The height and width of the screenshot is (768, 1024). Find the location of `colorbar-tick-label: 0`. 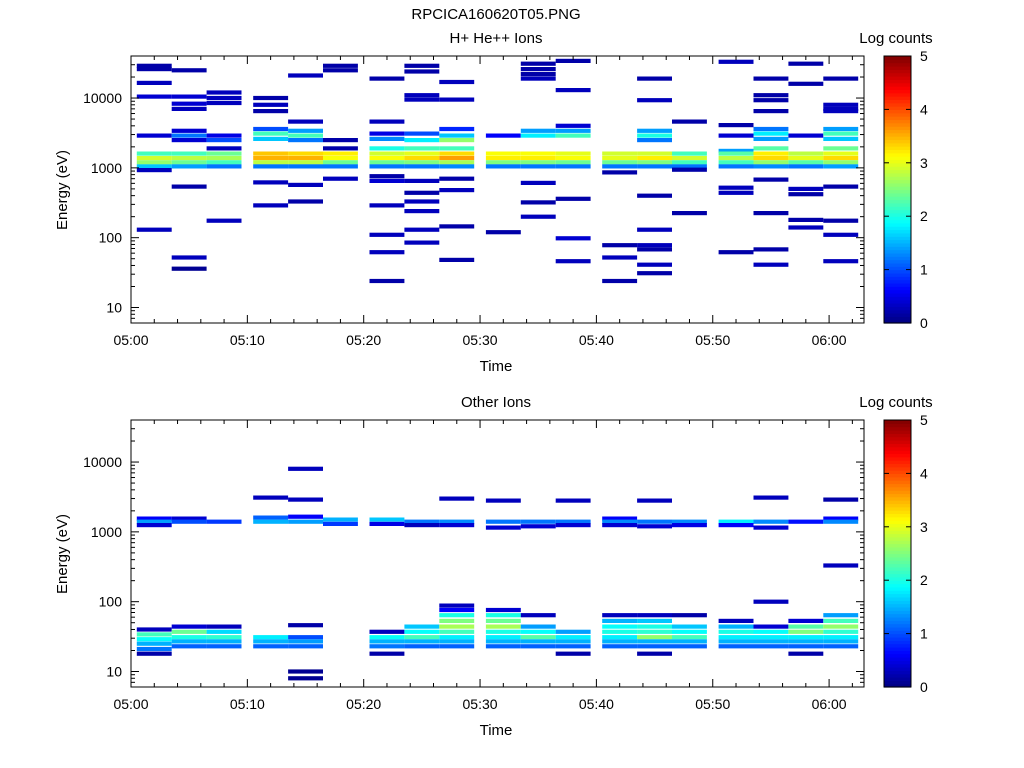

colorbar-tick-label: 0 is located at coordinates (924, 687).